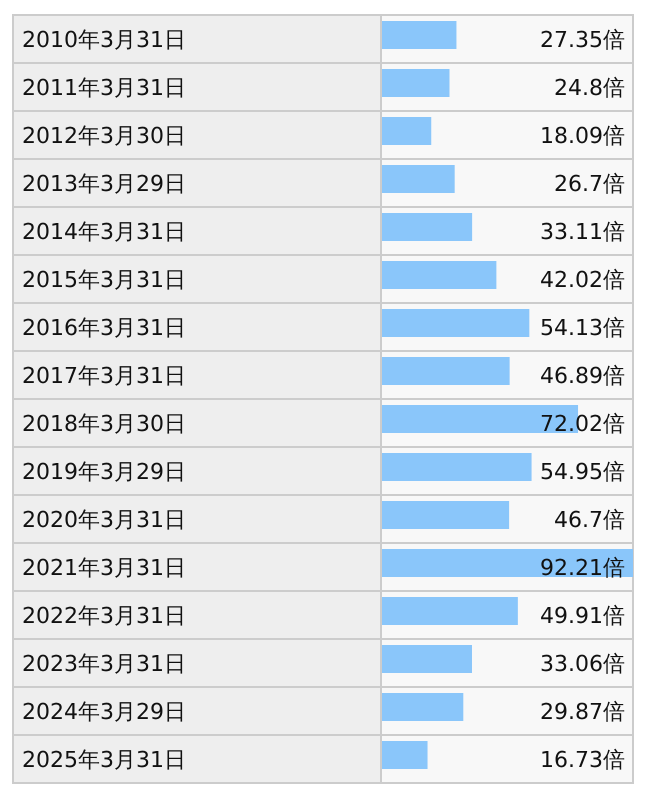 This screenshot has height=798, width=650. What do you see at coordinates (582, 568) in the screenshot?
I see `data-label: 92.21倍` at bounding box center [582, 568].